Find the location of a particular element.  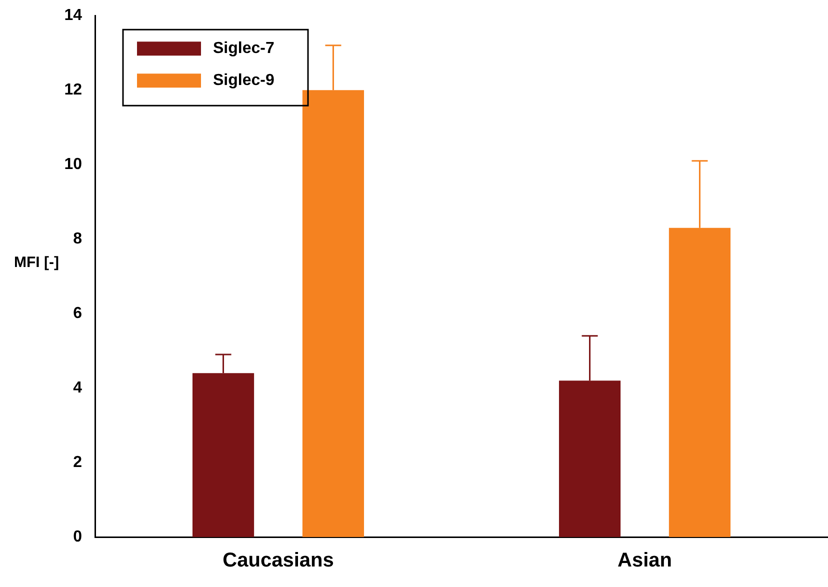

y-tick-label: 12 is located at coordinates (73, 89).